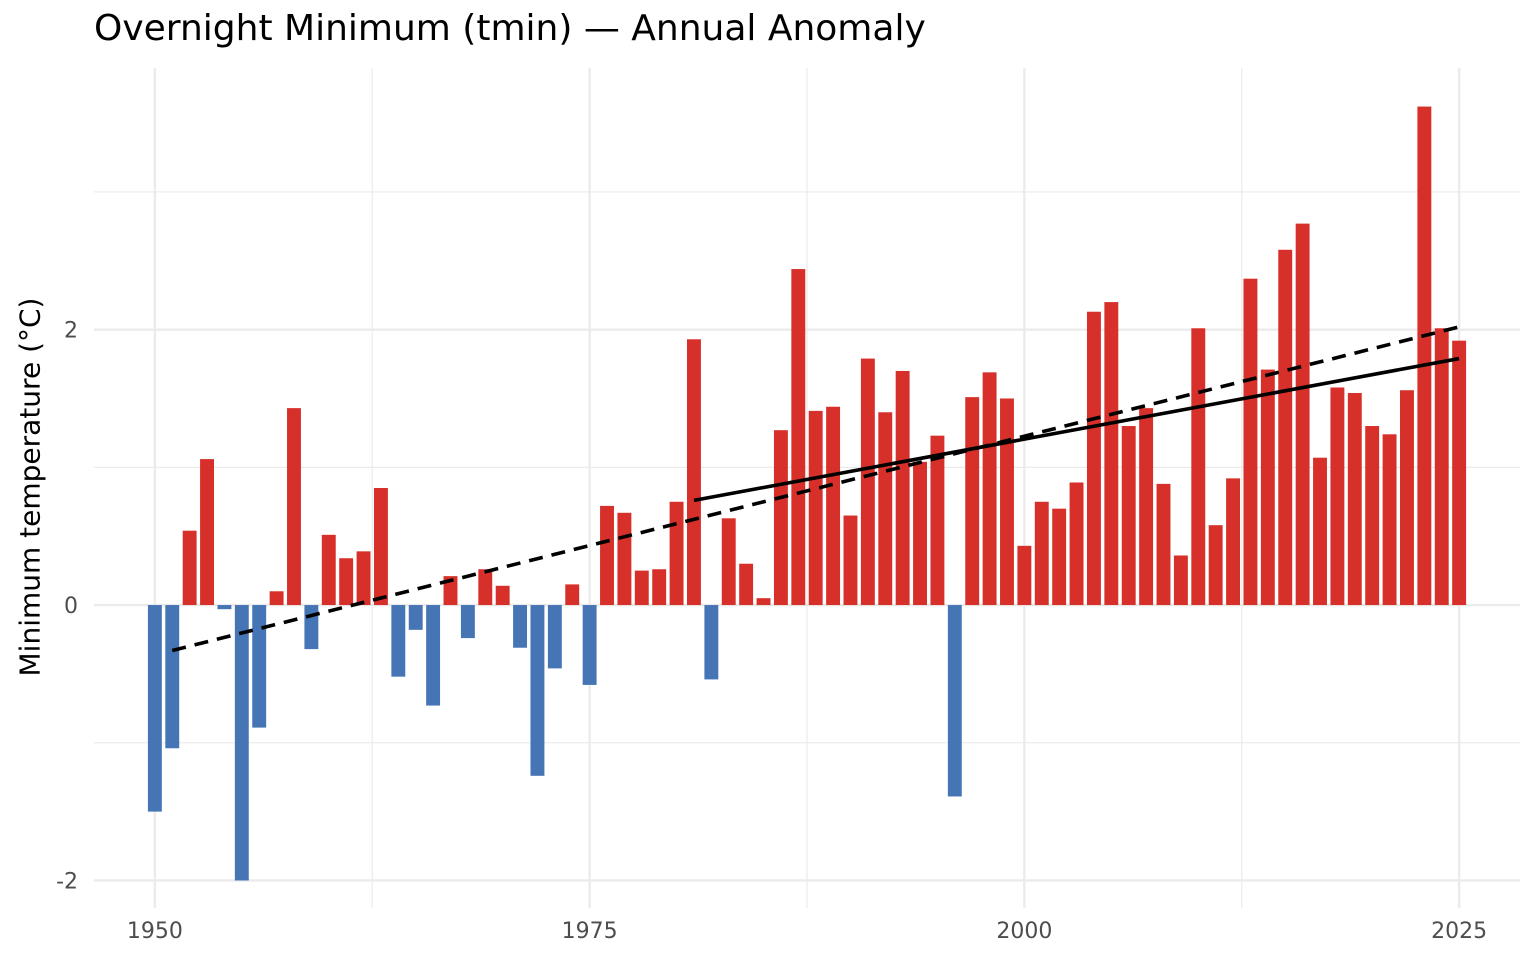  I want to click on bar-2020, so click(1372, 516).